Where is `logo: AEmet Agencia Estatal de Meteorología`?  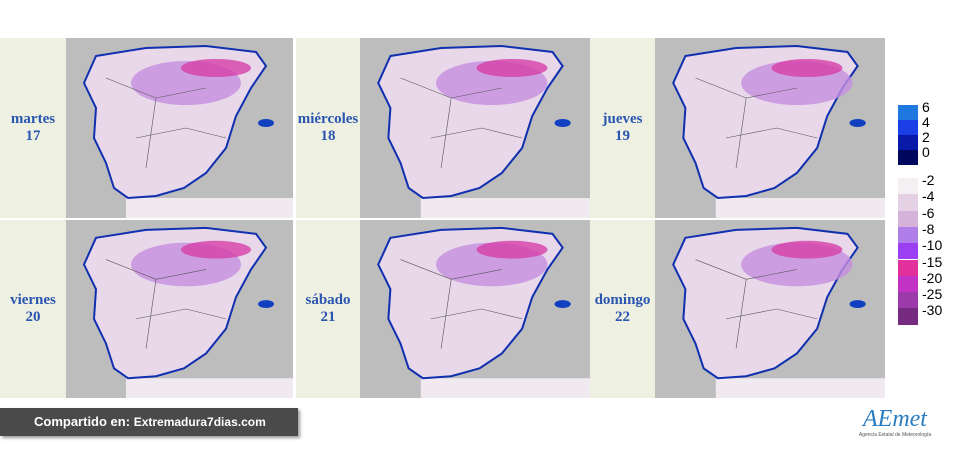 logo: AEmet Agencia Estatal de Meteorología is located at coordinates (895, 422).